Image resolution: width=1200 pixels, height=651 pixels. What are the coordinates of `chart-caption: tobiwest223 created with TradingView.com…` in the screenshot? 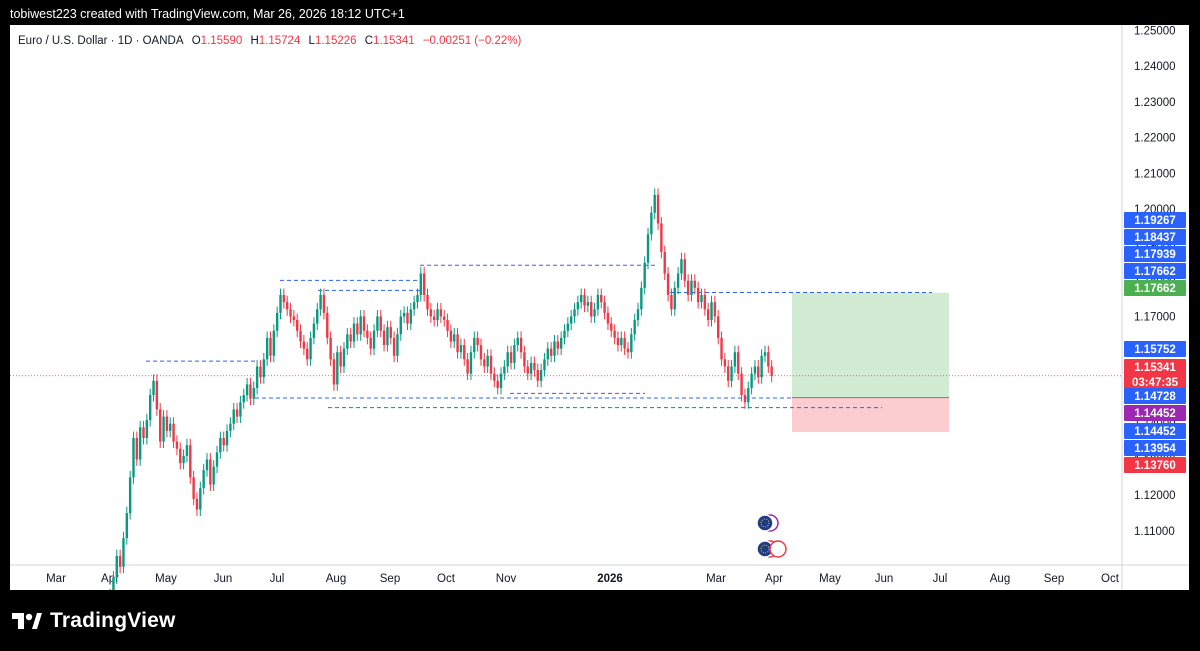 It's located at (207, 14).